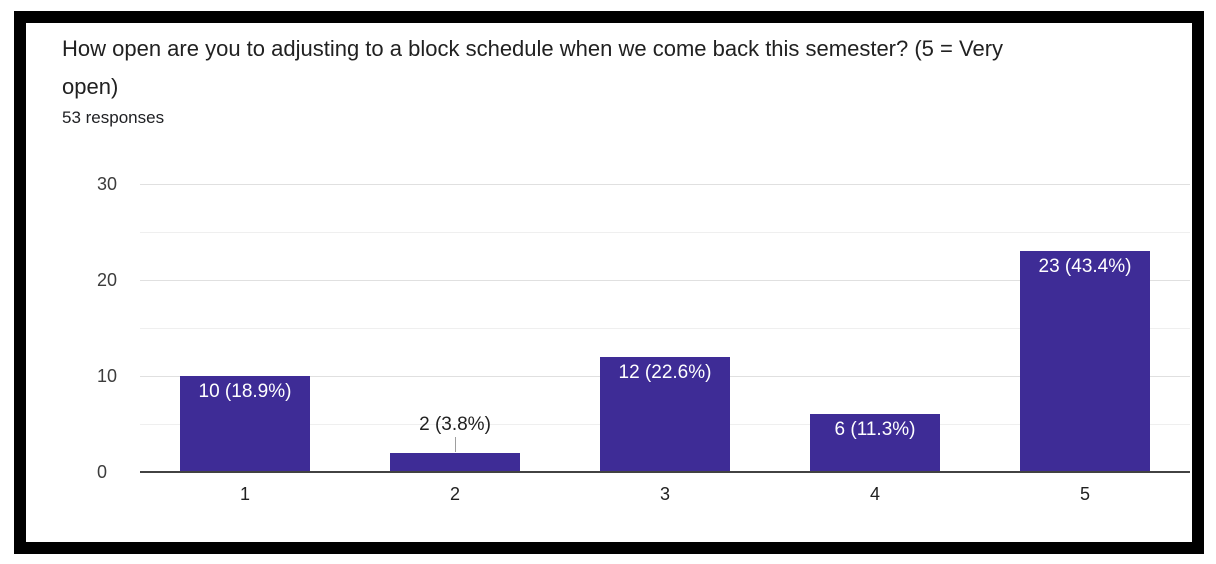  Describe the element at coordinates (107, 376) in the screenshot. I see `y-tick-label: 10` at that location.